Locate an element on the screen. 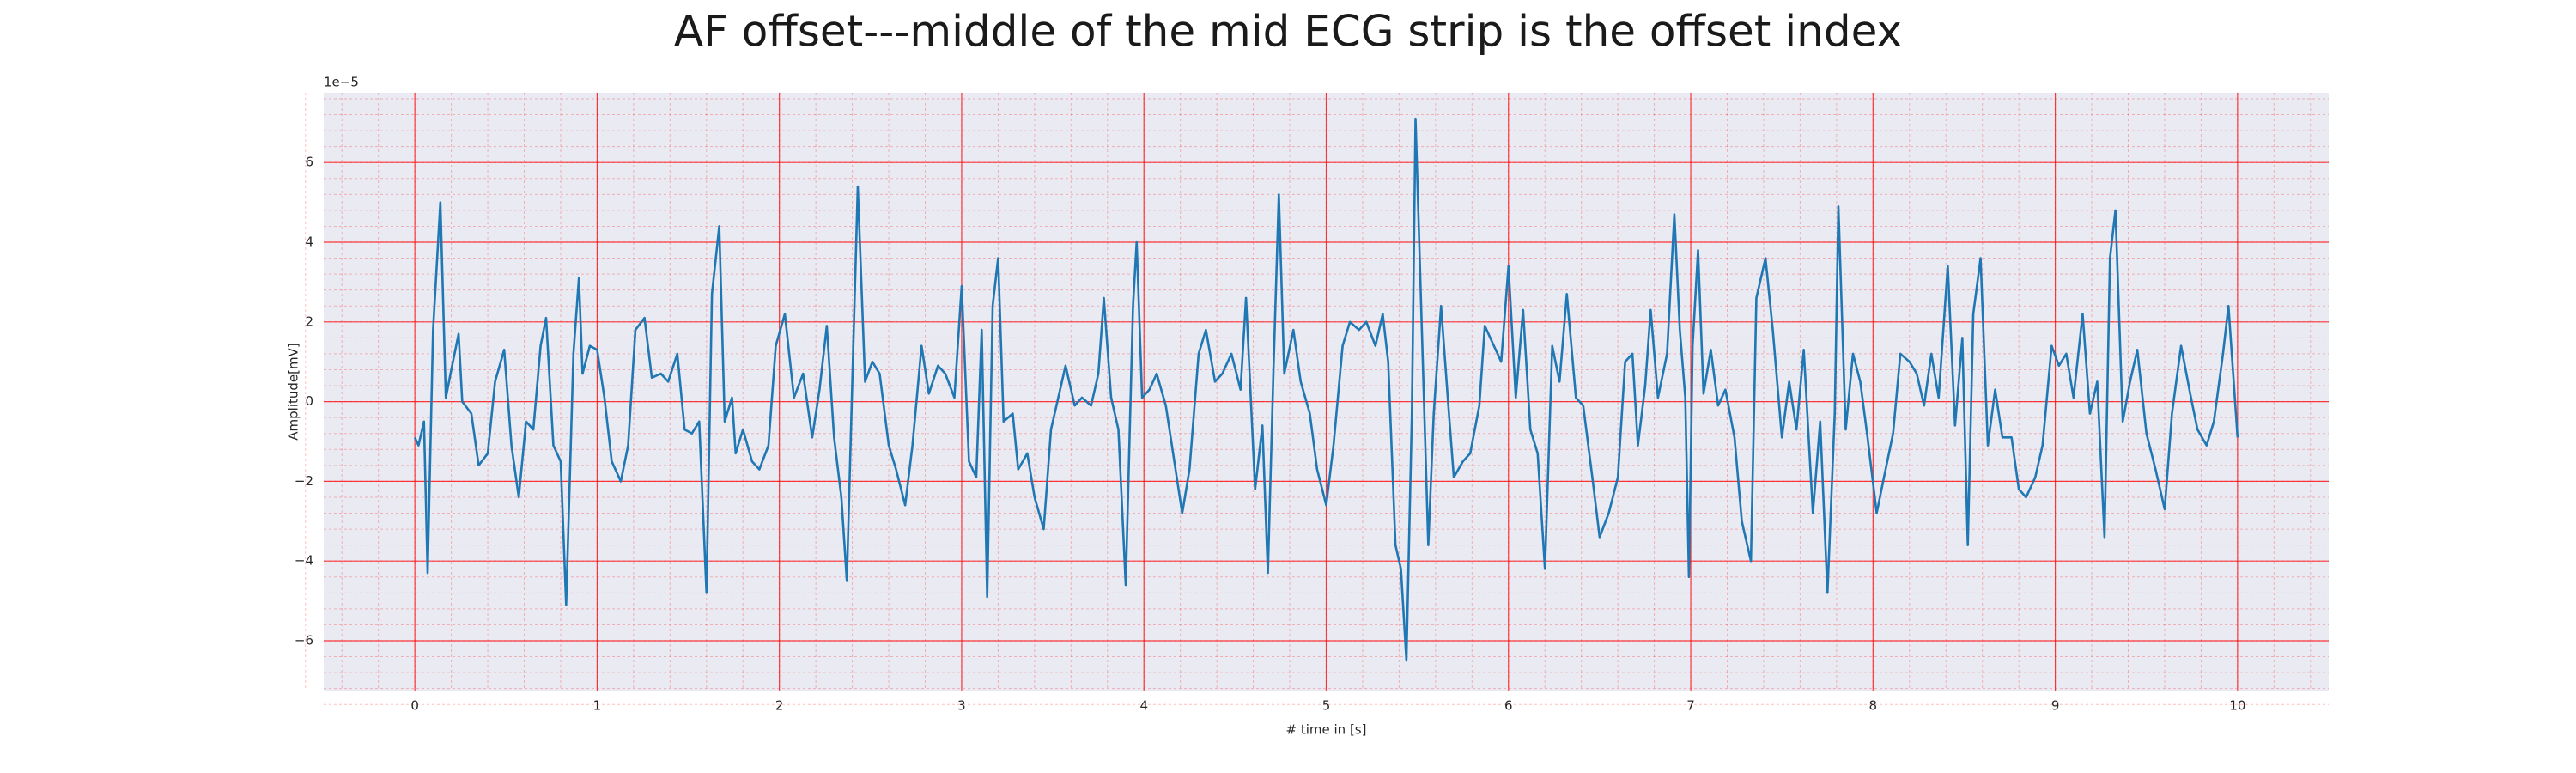 The width and height of the screenshot is (2576, 773). x-tick-label: 4 is located at coordinates (1144, 706).